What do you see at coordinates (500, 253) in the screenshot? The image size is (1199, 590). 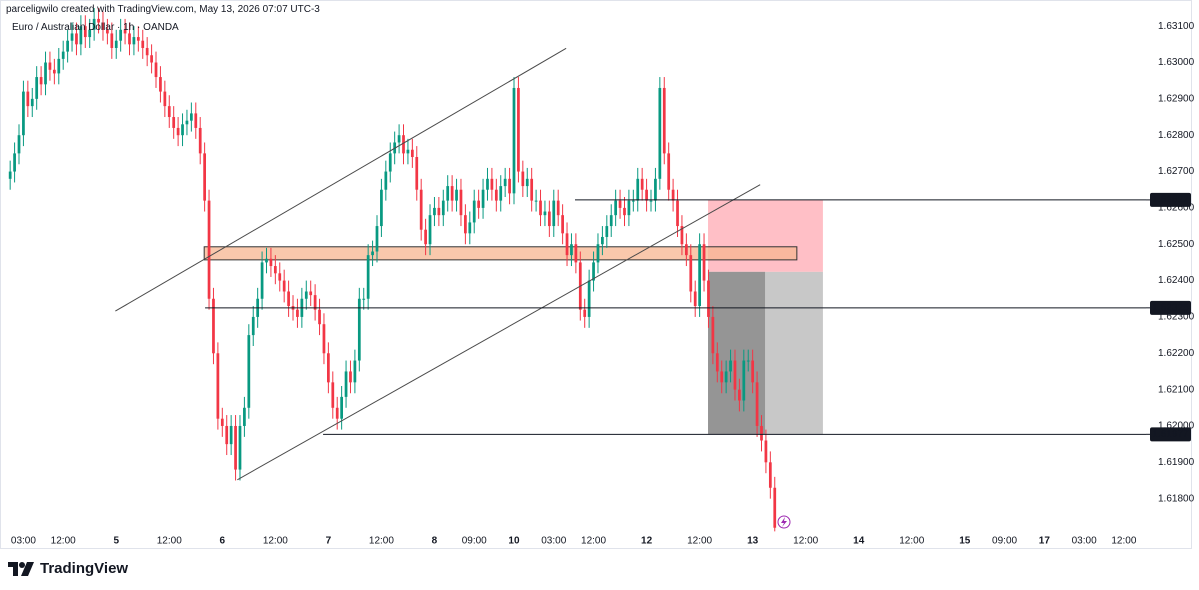 I see `zone` at bounding box center [500, 253].